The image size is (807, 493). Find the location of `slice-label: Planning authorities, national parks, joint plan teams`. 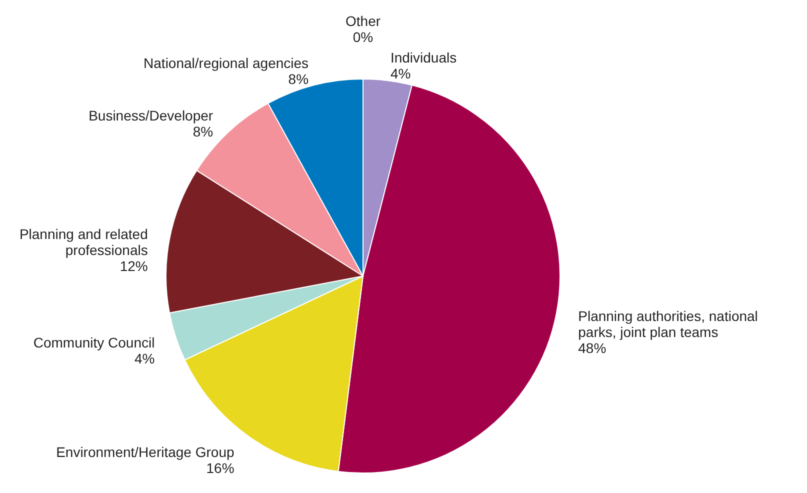

slice-label: Planning authorities, national parks, joint plan teams is located at coordinates (668, 324).